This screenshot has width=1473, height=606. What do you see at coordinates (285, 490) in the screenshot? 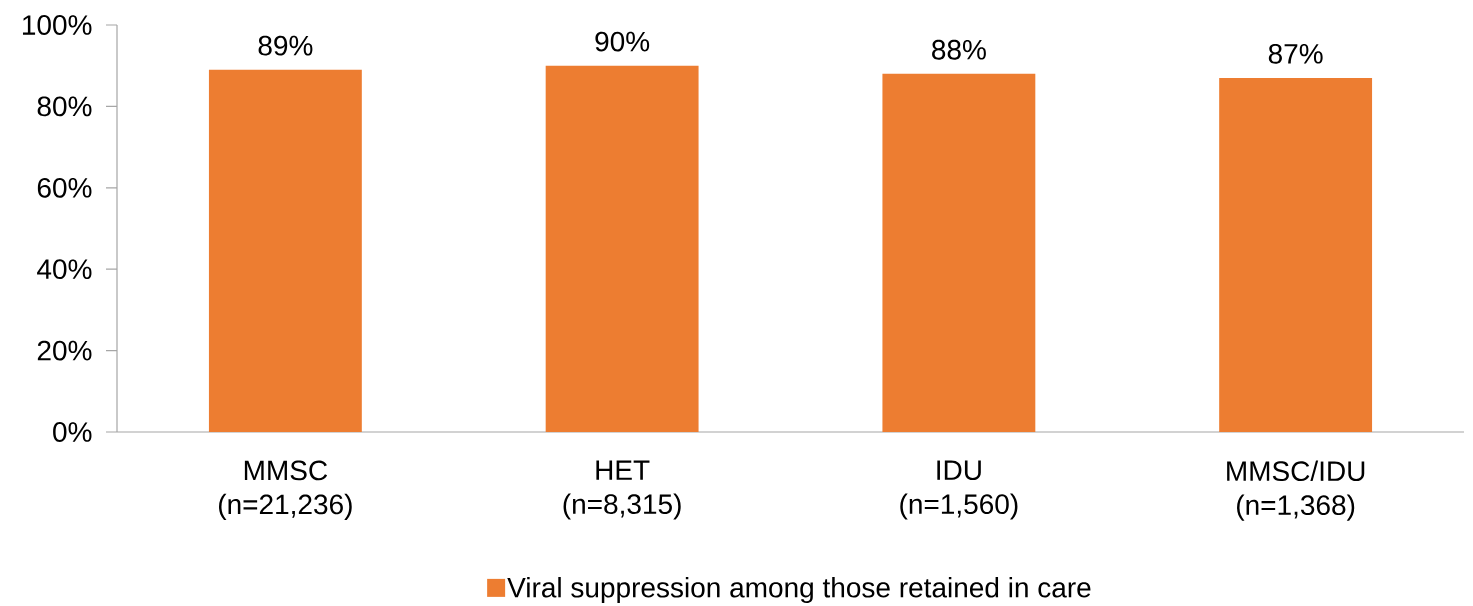
I see `x-tick-label: MMSC (n=21,236)` at bounding box center [285, 490].